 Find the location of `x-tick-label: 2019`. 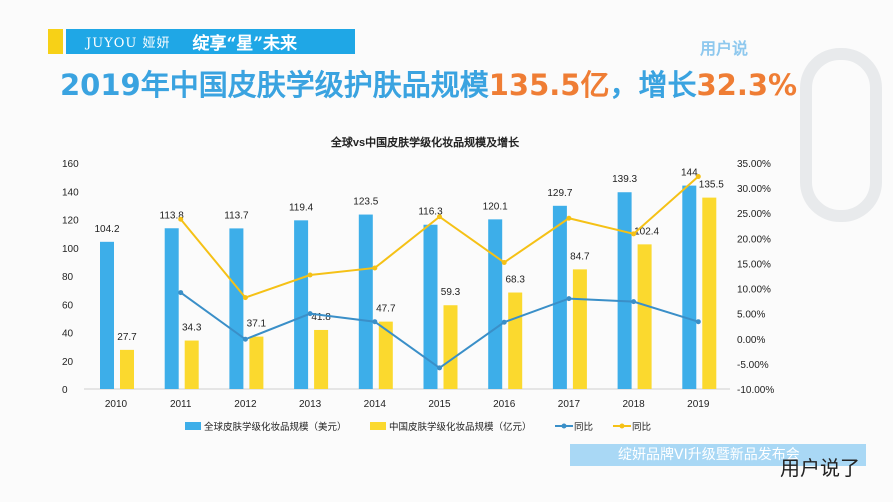

x-tick-label: 2019 is located at coordinates (698, 404).